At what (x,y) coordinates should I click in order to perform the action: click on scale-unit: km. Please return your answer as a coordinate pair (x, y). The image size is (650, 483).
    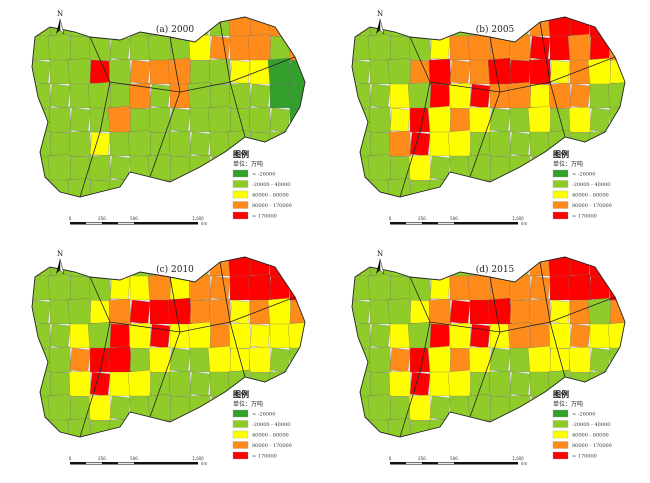
    Looking at the image, I should click on (524, 223).